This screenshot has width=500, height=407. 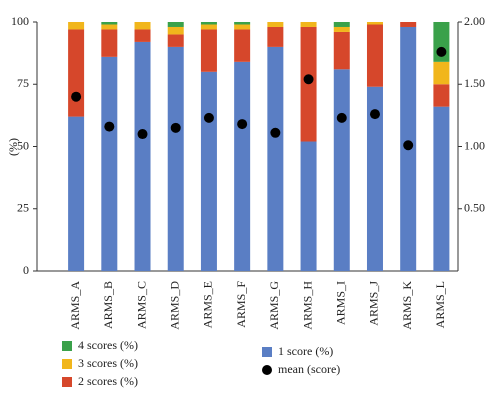 What do you see at coordinates (374, 303) in the screenshot?
I see `x-tick-label: ARMS_J` at bounding box center [374, 303].